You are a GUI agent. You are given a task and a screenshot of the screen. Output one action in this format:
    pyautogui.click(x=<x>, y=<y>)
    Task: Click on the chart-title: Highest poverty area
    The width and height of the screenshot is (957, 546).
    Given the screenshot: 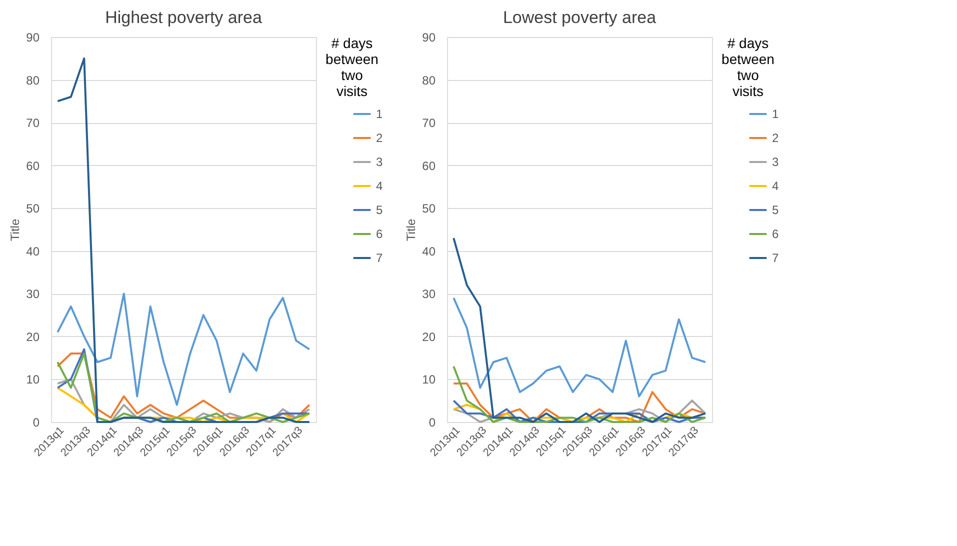 What is the action you would take?
    pyautogui.click(x=183, y=17)
    